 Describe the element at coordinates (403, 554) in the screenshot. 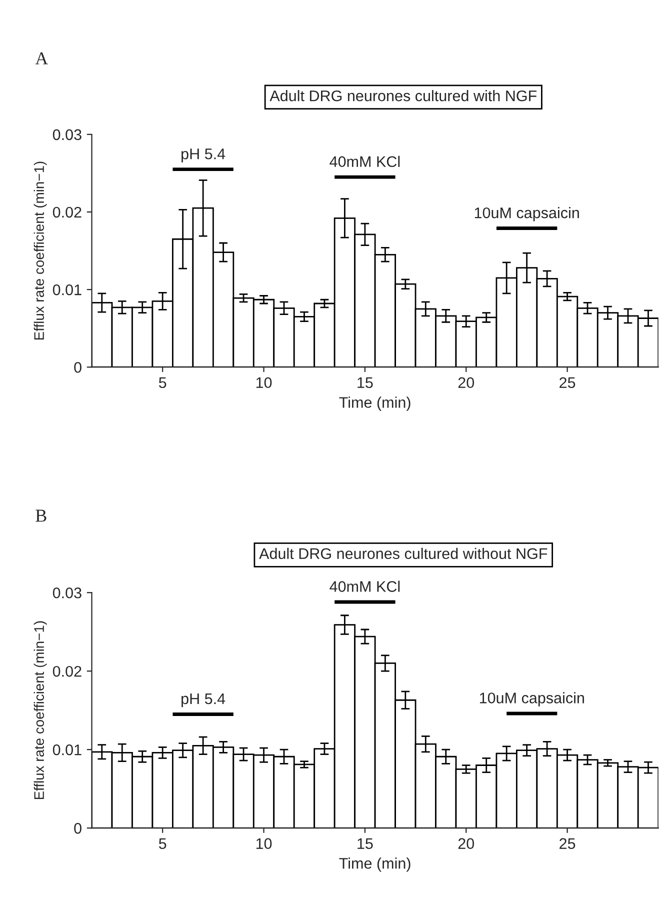

I see `chart-title: Adult DRG neurones cultured without NGF` at that location.